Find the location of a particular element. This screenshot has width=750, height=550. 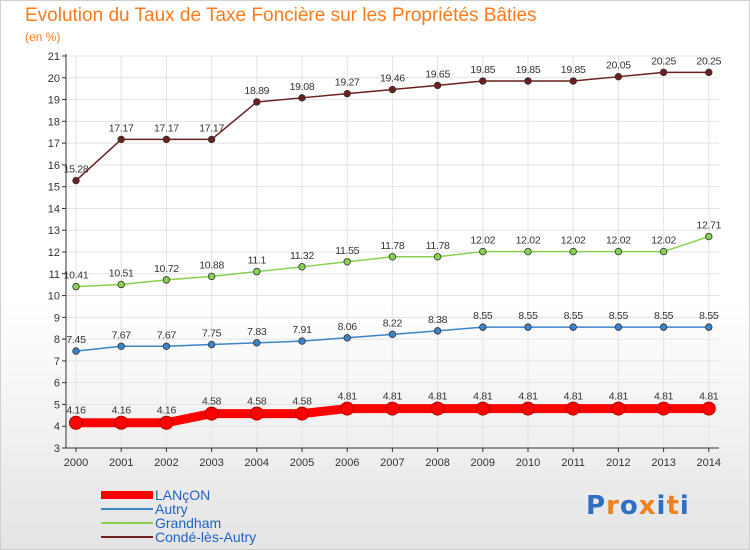

y-tick-label: 21 is located at coordinates (54, 57).